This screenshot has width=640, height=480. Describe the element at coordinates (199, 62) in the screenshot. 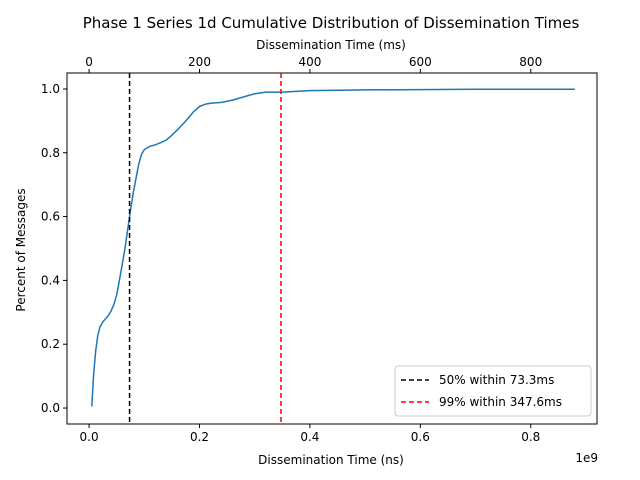

I see `x2-tick-label: 200` at that location.